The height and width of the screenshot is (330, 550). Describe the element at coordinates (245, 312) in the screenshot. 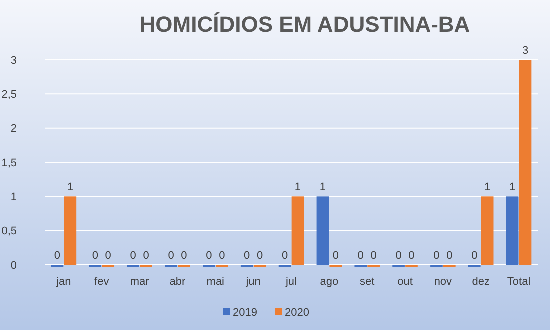

I see `legend-label: 2019` at that location.